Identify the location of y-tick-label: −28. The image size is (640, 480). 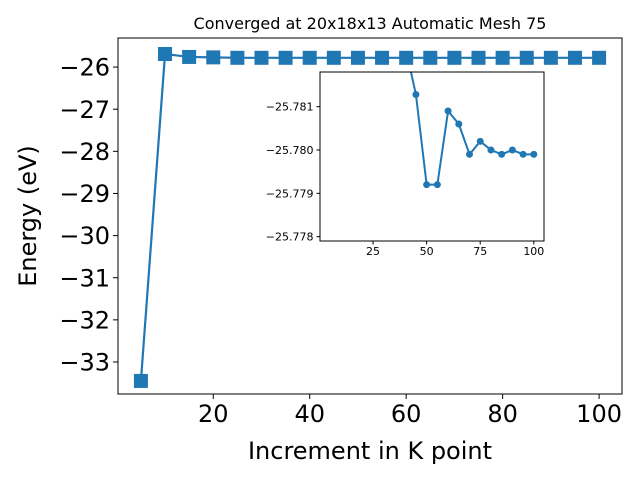
(84, 152).